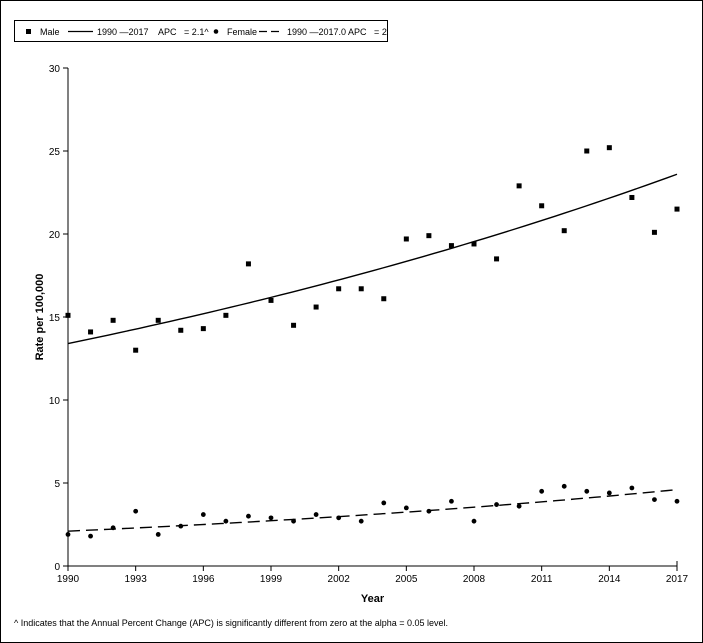 Image resolution: width=703 pixels, height=643 pixels. I want to click on y-tick-label: 25, so click(55, 152).